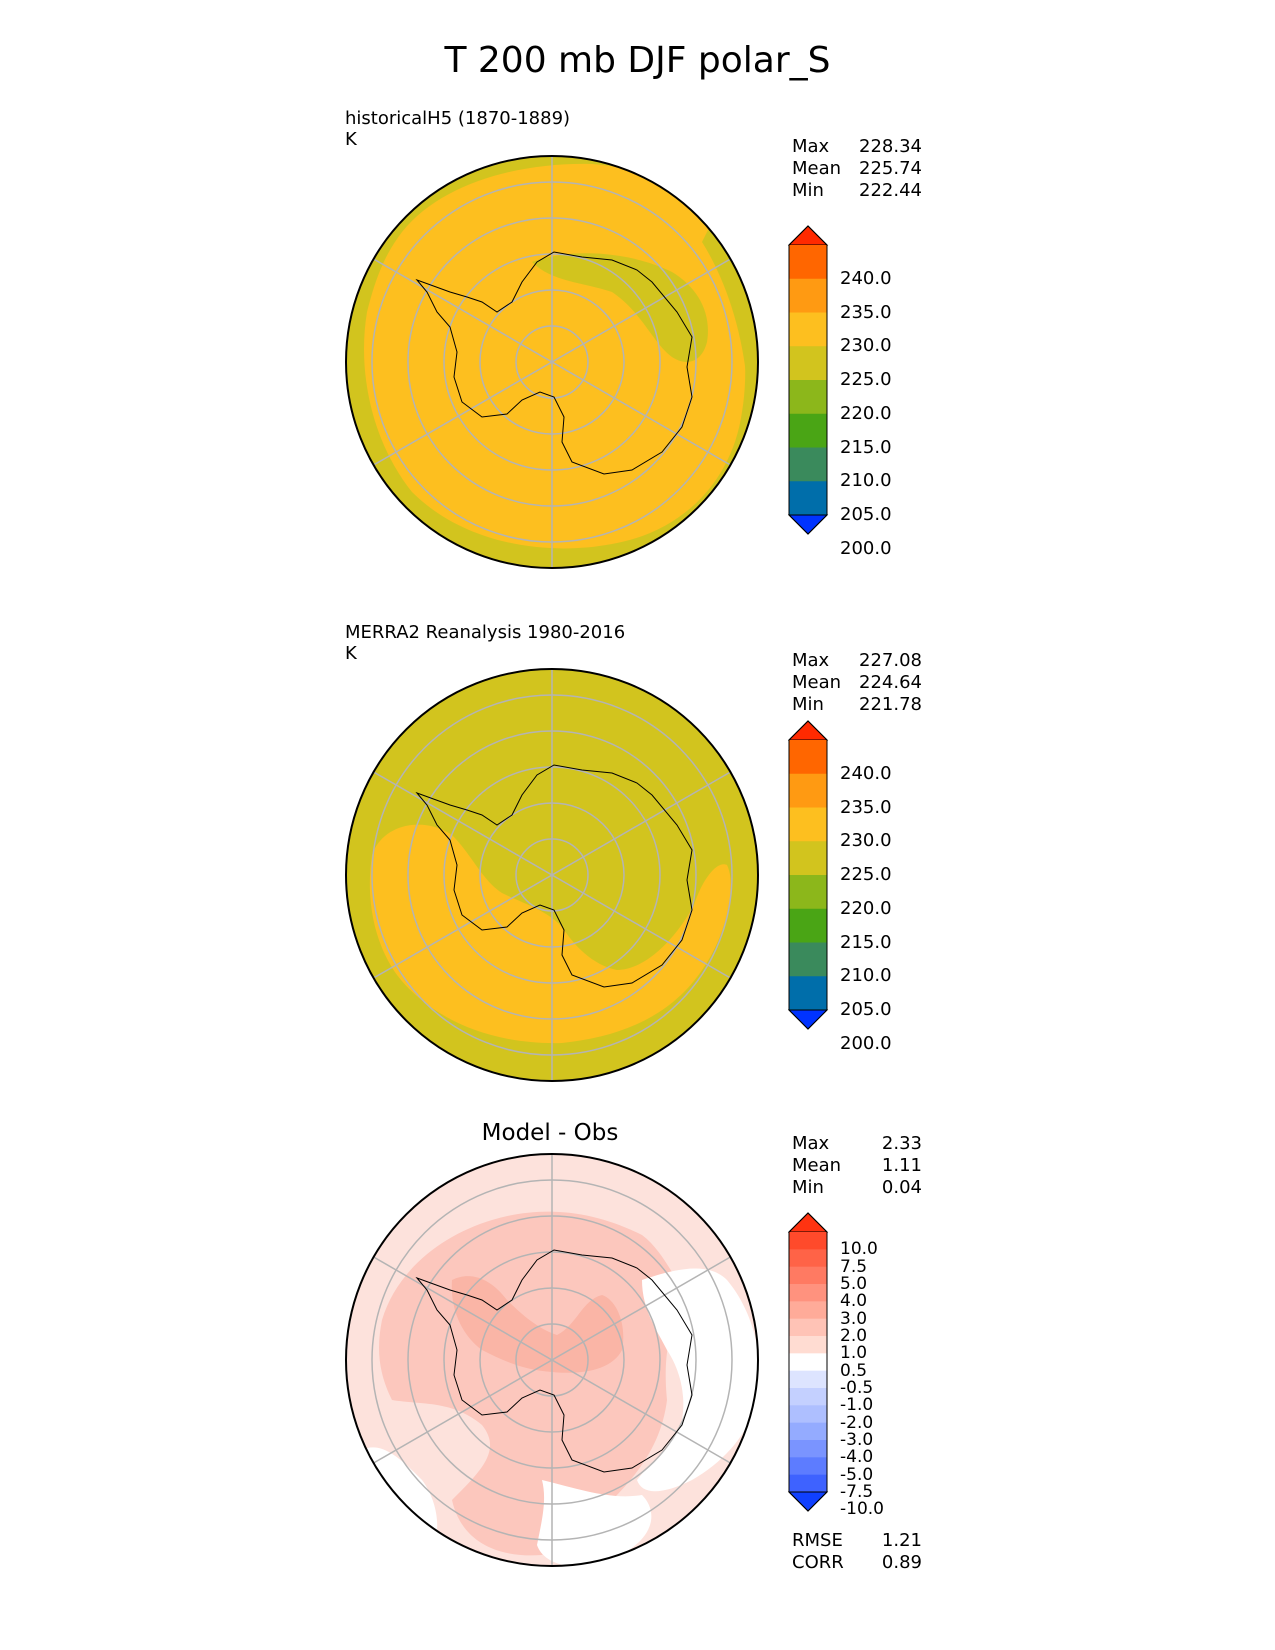 Image resolution: width=1275 pixels, height=1650 pixels. I want to click on stat-mean-value: 225.74, so click(890, 168).